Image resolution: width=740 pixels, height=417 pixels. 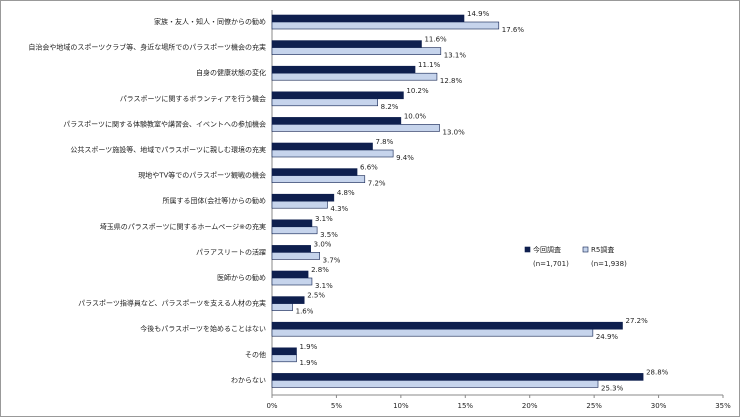 What do you see at coordinates (147, 47) in the screenshot?
I see `category-label: 自治会や地域のスポーツクラブ等、身近な場所でのパラスポーツ機会の充実` at bounding box center [147, 47].